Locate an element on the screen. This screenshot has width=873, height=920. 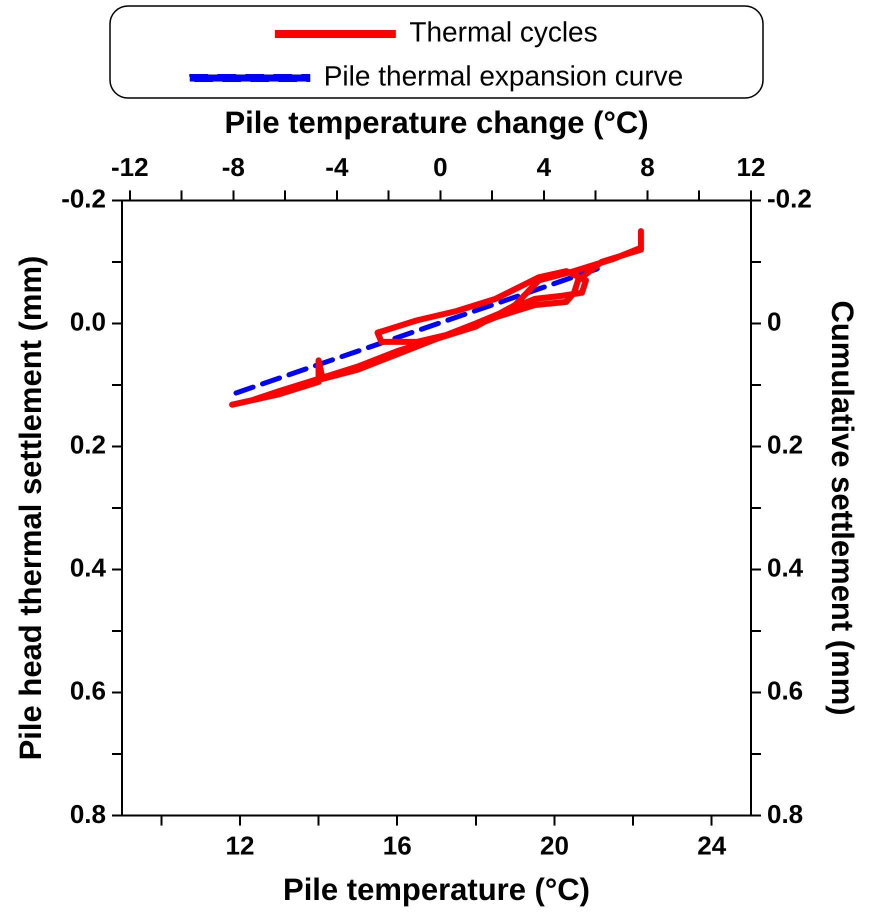
y-tick-label: -0.2 is located at coordinates (83, 199).